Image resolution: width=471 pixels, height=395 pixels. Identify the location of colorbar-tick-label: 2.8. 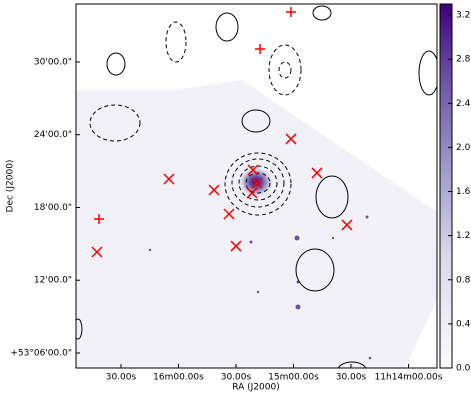
(463, 60).